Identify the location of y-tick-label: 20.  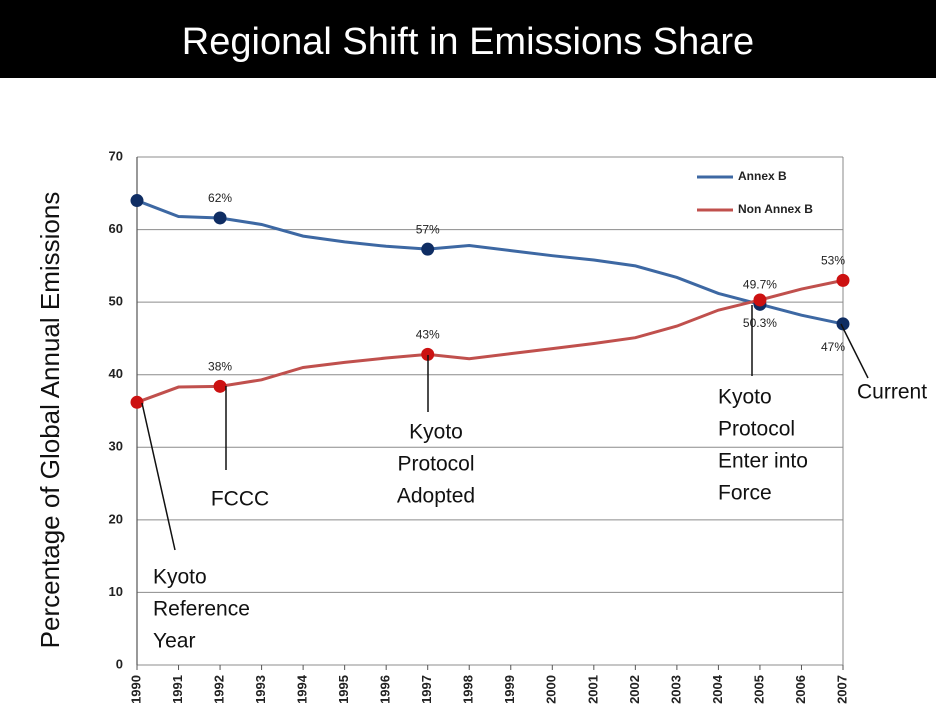
(116, 518).